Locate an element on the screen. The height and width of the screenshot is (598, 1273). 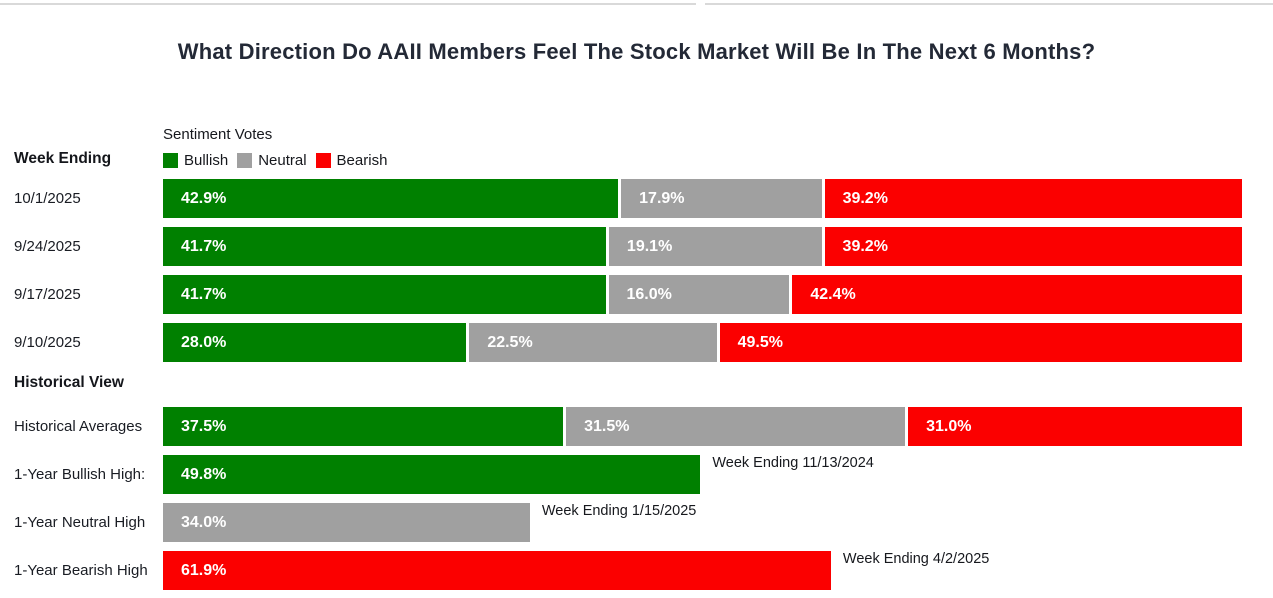
table-row: 9/17/2025 41.7% 16.0% 42.4% is located at coordinates (636, 294).